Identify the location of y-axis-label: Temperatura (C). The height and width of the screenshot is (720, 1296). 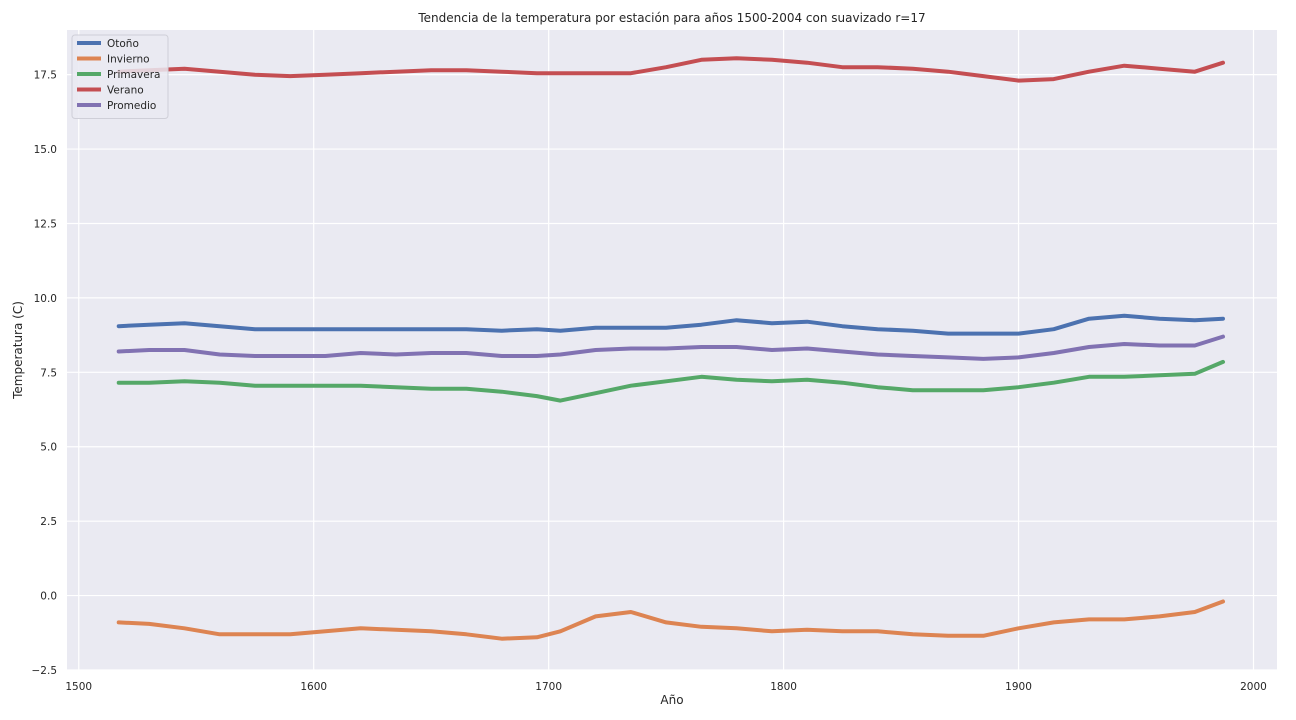
(18, 350).